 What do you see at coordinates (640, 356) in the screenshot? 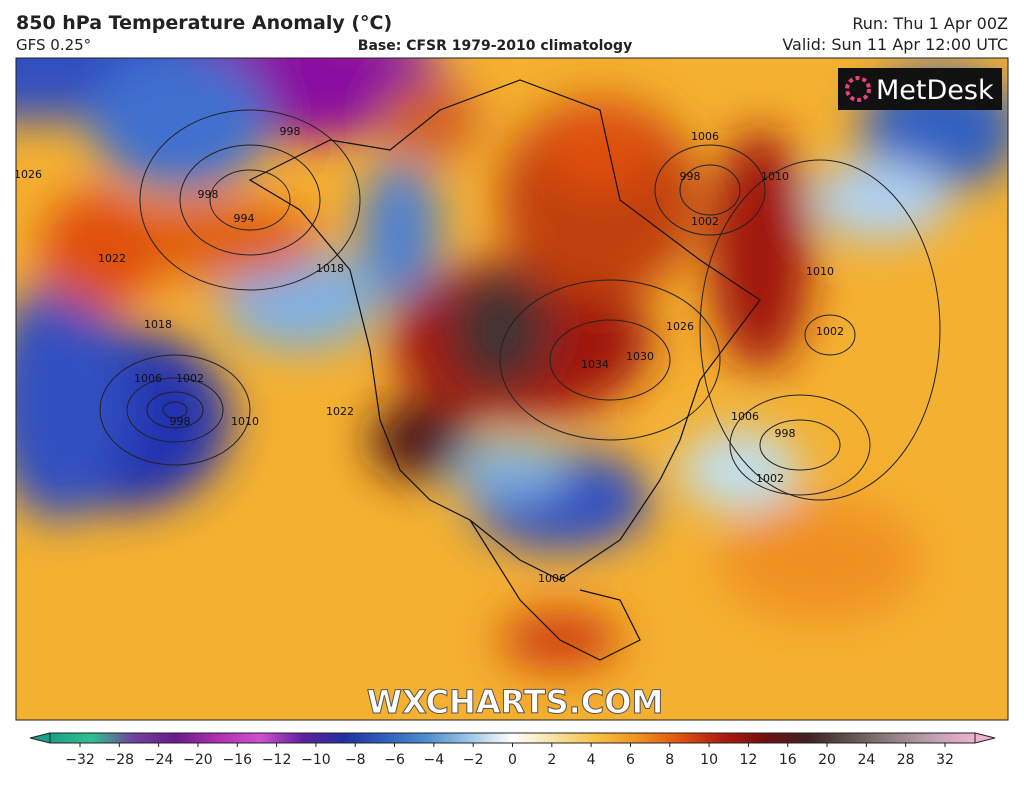
I see `isobar-label: 1030` at bounding box center [640, 356].